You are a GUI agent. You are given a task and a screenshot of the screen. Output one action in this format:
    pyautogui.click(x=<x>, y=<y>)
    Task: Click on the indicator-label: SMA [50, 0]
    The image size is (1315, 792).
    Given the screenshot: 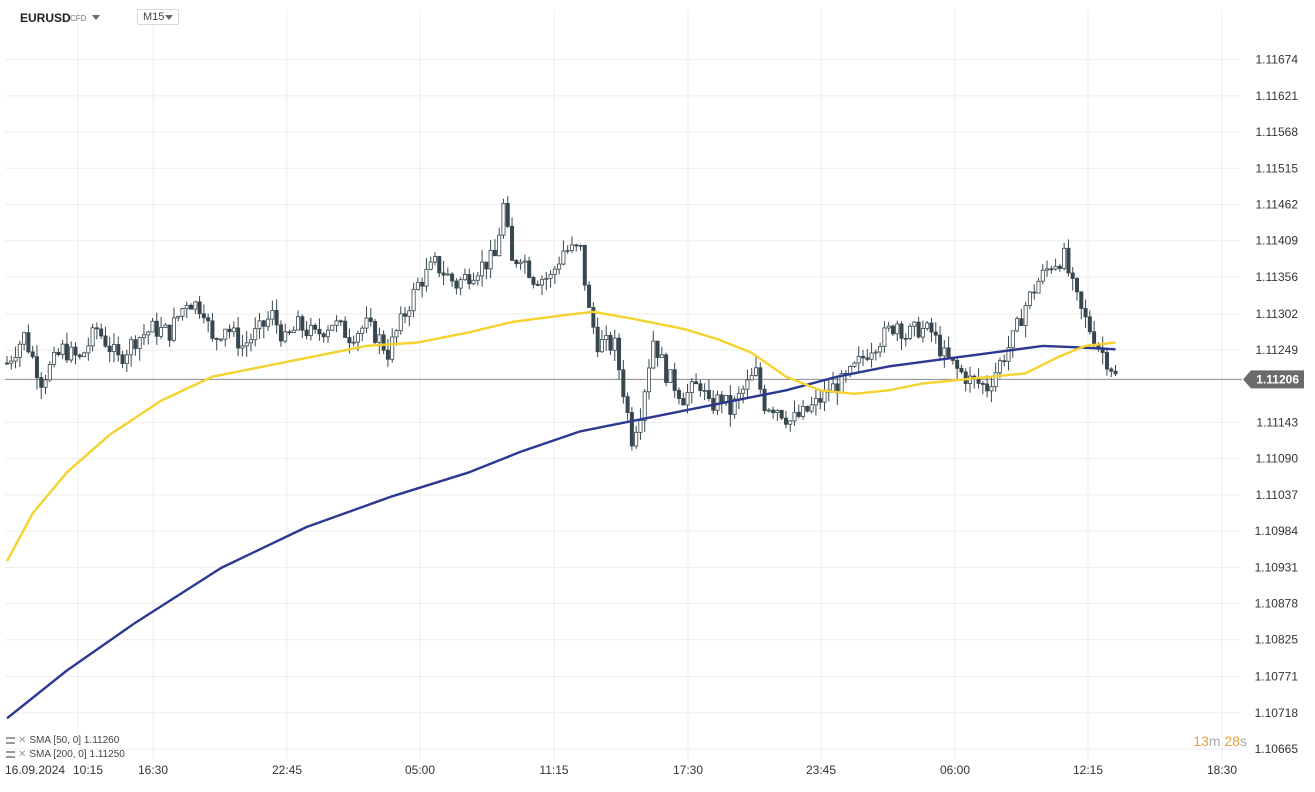 What is the action you would take?
    pyautogui.click(x=55, y=740)
    